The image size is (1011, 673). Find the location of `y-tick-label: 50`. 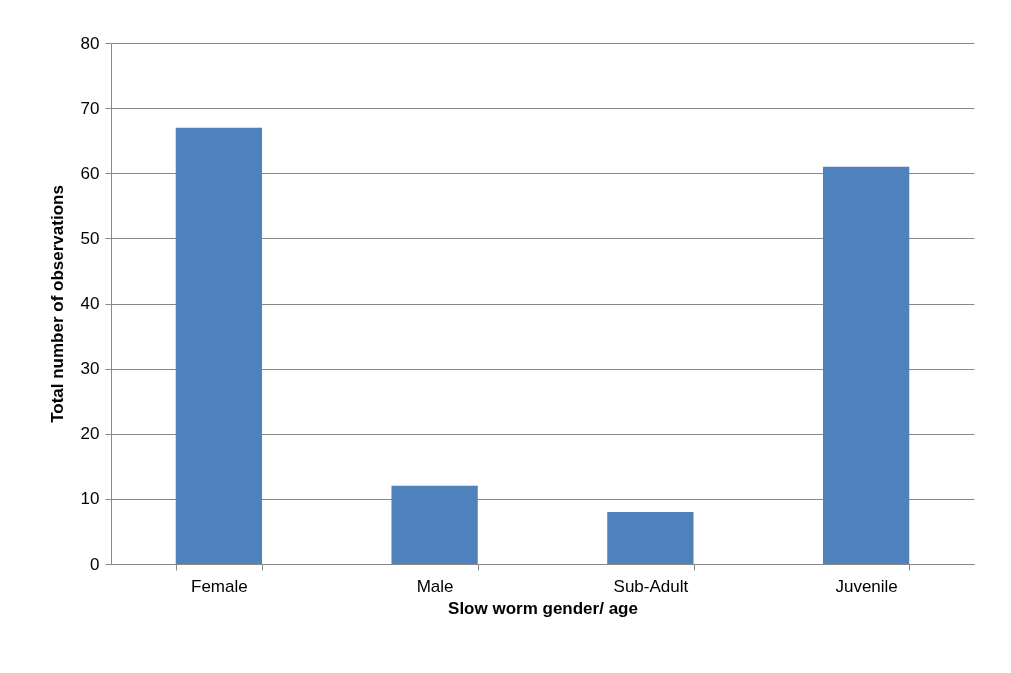

y-tick-label: 50 is located at coordinates (90, 238).